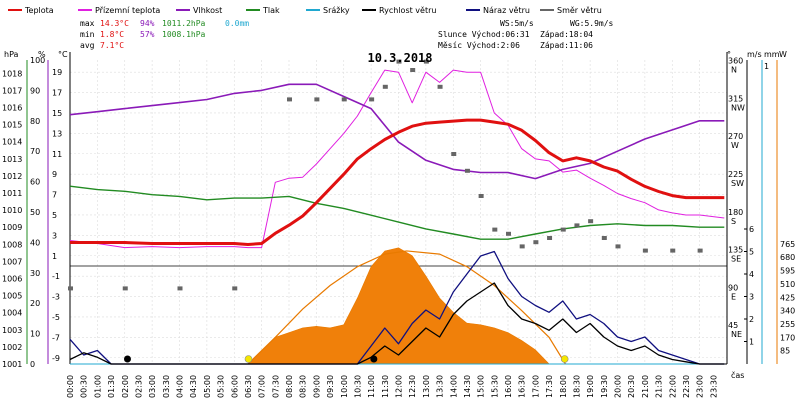  Describe the element at coordinates (35, 182) in the screenshot. I see `tick-label-humidity: 60` at that location.